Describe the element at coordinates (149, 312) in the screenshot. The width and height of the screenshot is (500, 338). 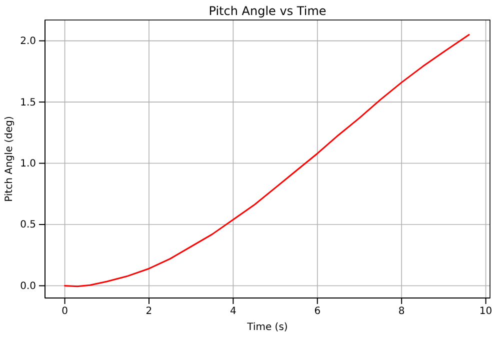
I see `x-tick-label: 2` at that location.